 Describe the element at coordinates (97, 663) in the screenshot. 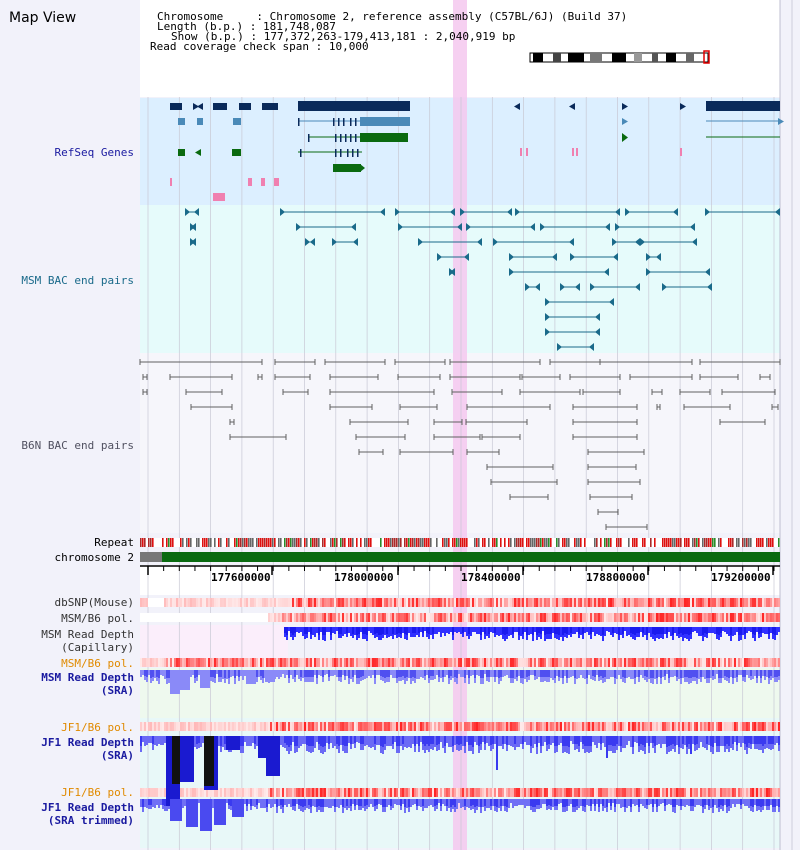

I see `msm-pol-sra-label: MSM/B6 pol.` at that location.